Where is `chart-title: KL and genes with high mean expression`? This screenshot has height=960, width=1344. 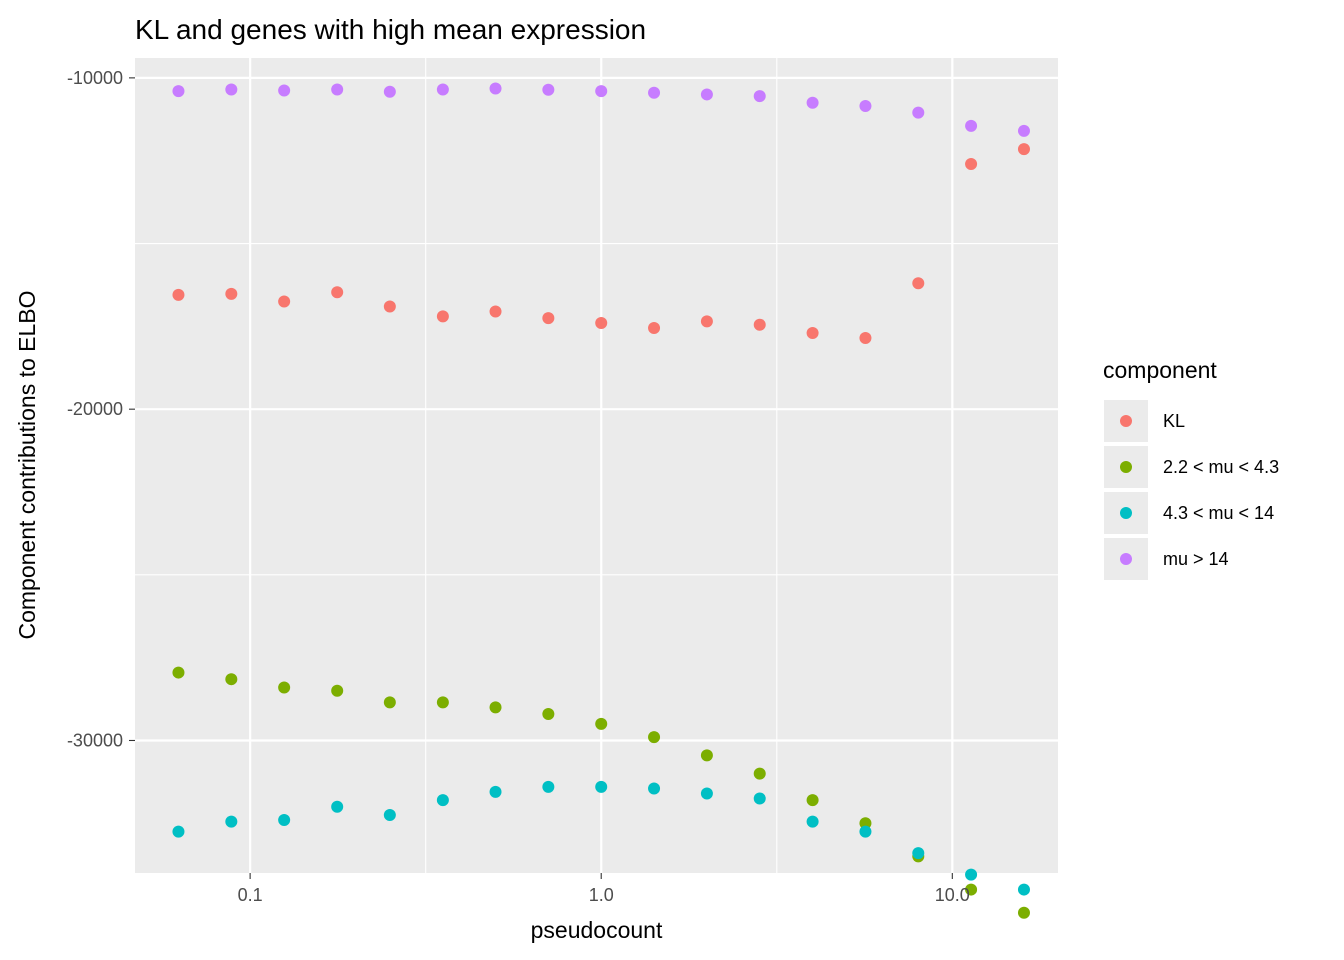
chart-title: KL and genes with high mean expression is located at coordinates (390, 29).